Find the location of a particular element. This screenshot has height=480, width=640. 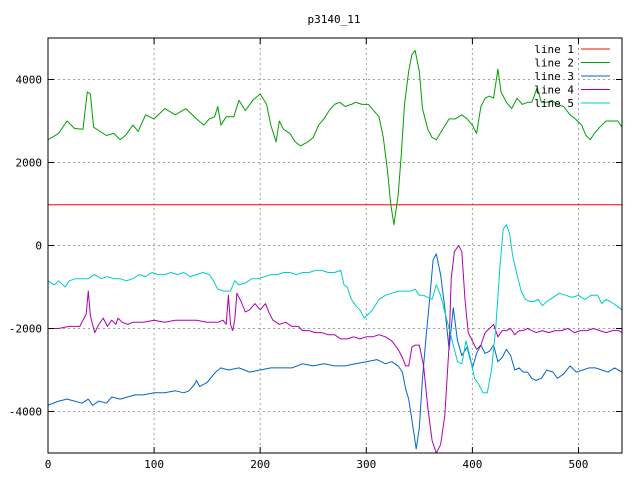

x-tick-label: 300 is located at coordinates (366, 464).